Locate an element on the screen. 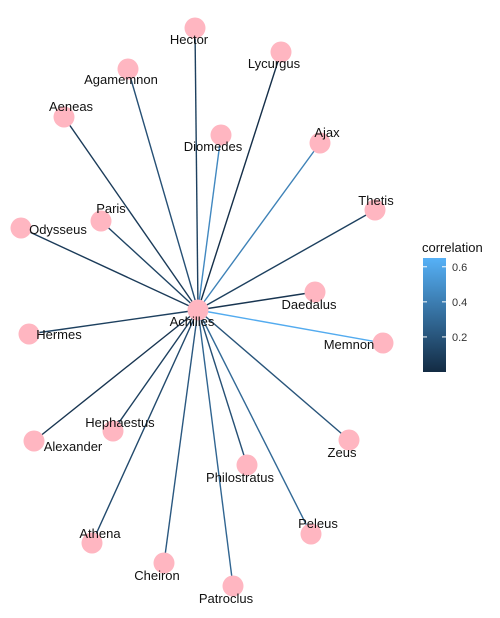 This screenshot has width=500, height=618. edge-achilles-agamemnon is located at coordinates (163, 189).